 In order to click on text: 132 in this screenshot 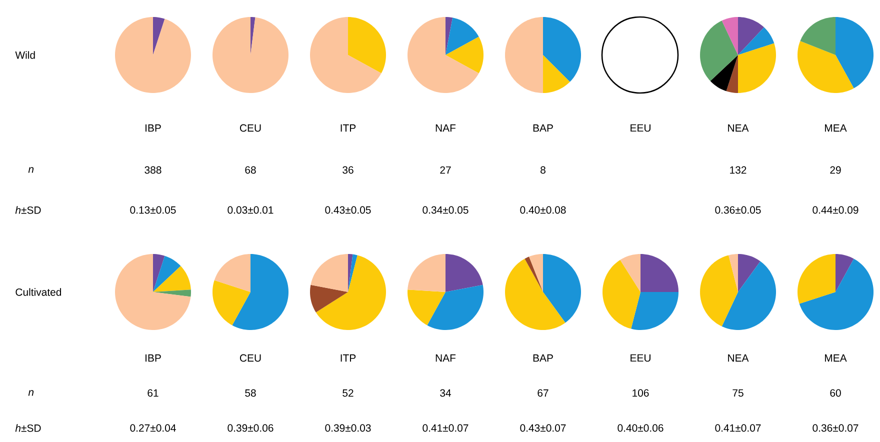, I will do `click(738, 170)`.